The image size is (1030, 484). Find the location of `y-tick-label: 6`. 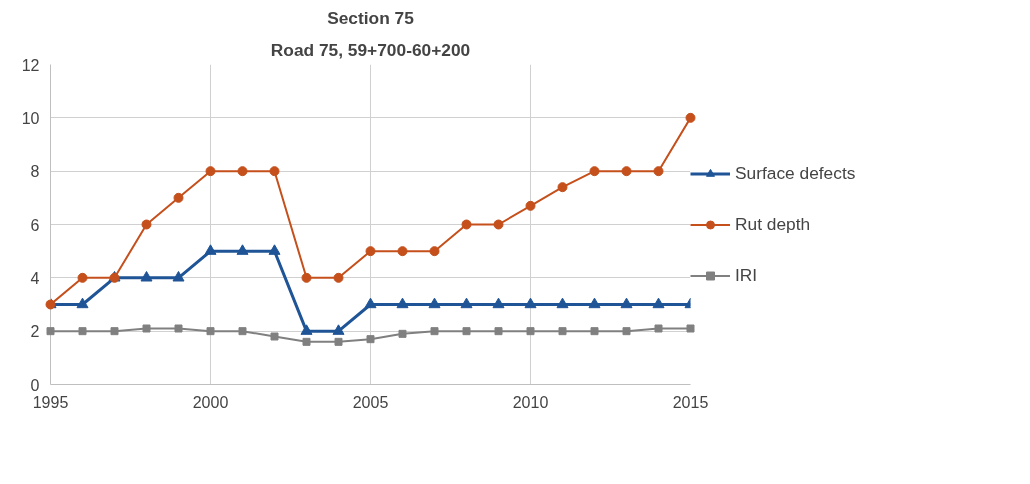

y-tick-label: 6 is located at coordinates (35, 225).